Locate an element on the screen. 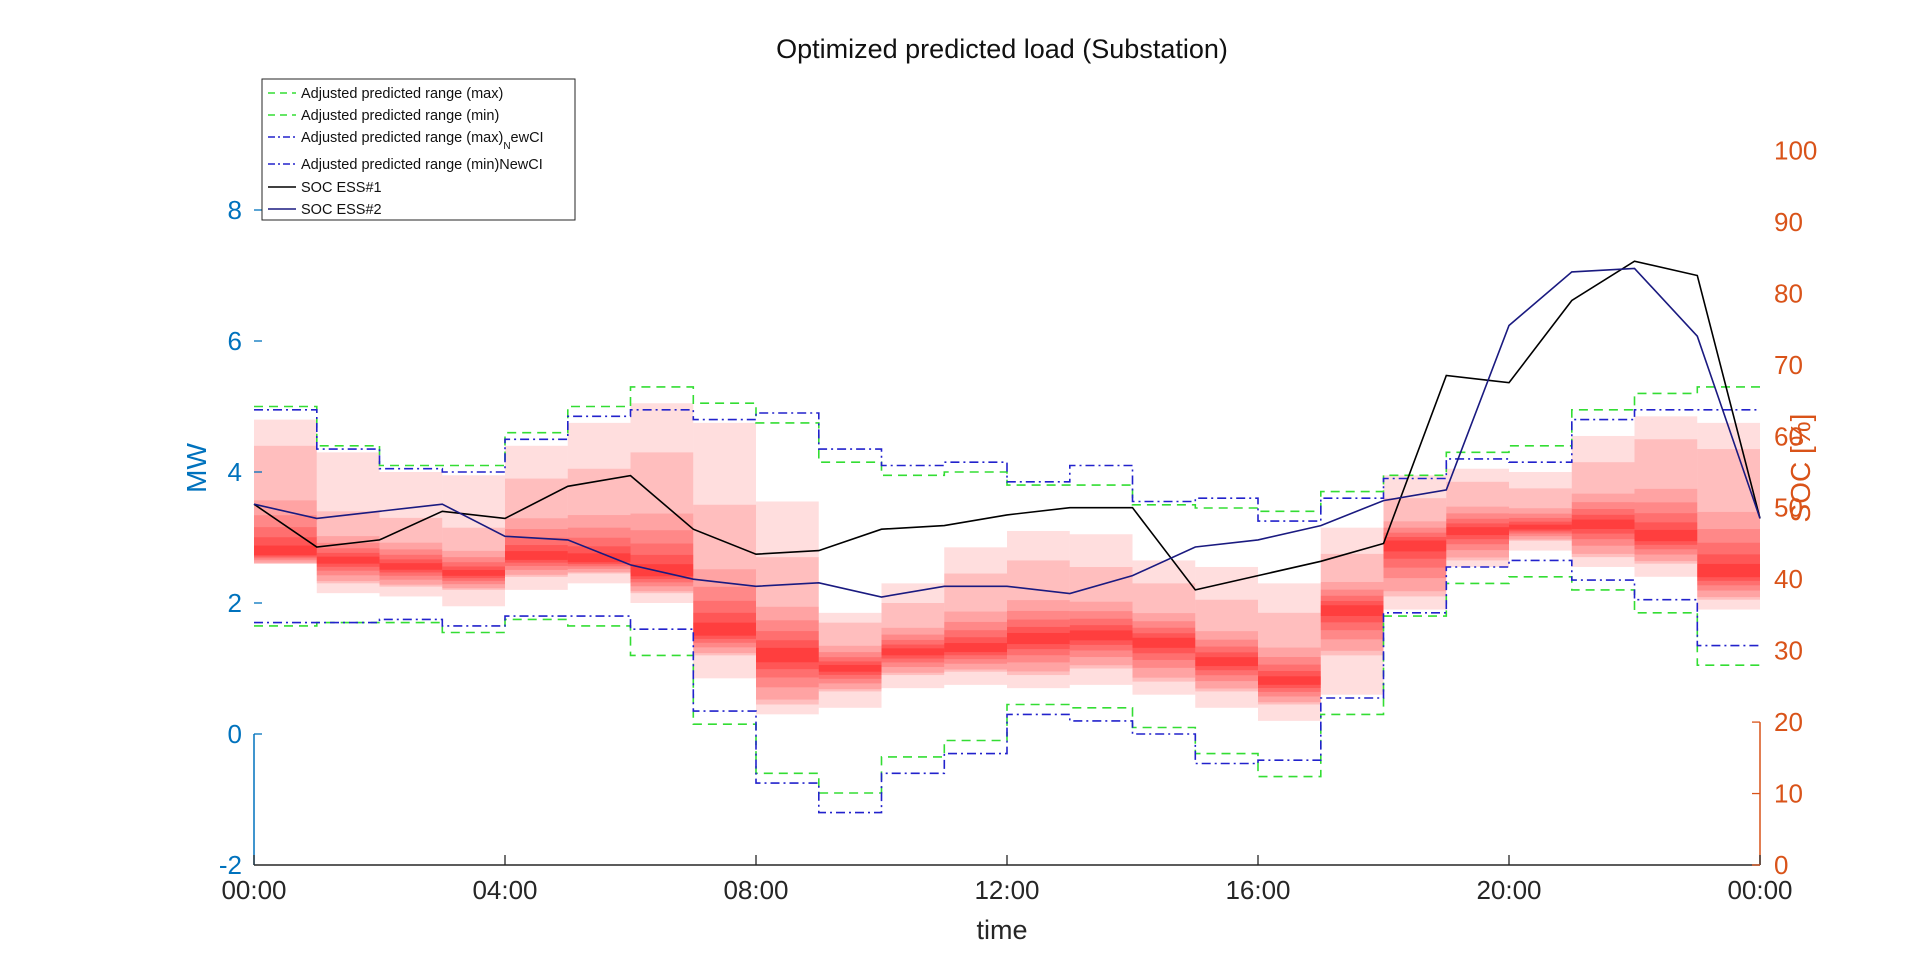 This screenshot has height=962, width=1920. right-tick-label: 60 is located at coordinates (1788, 436).